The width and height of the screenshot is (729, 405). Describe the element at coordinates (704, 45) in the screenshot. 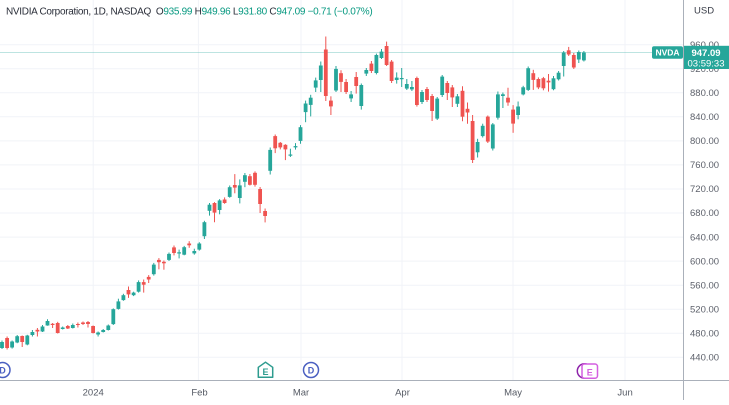

I see `svg-text: 960.00` at that location.